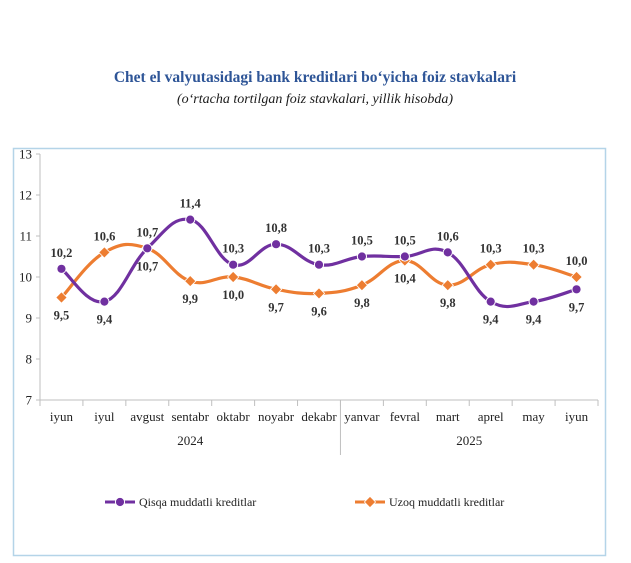 This screenshot has height=563, width=631. What do you see at coordinates (319, 416) in the screenshot?
I see `x-tick-label: dekabr` at bounding box center [319, 416].